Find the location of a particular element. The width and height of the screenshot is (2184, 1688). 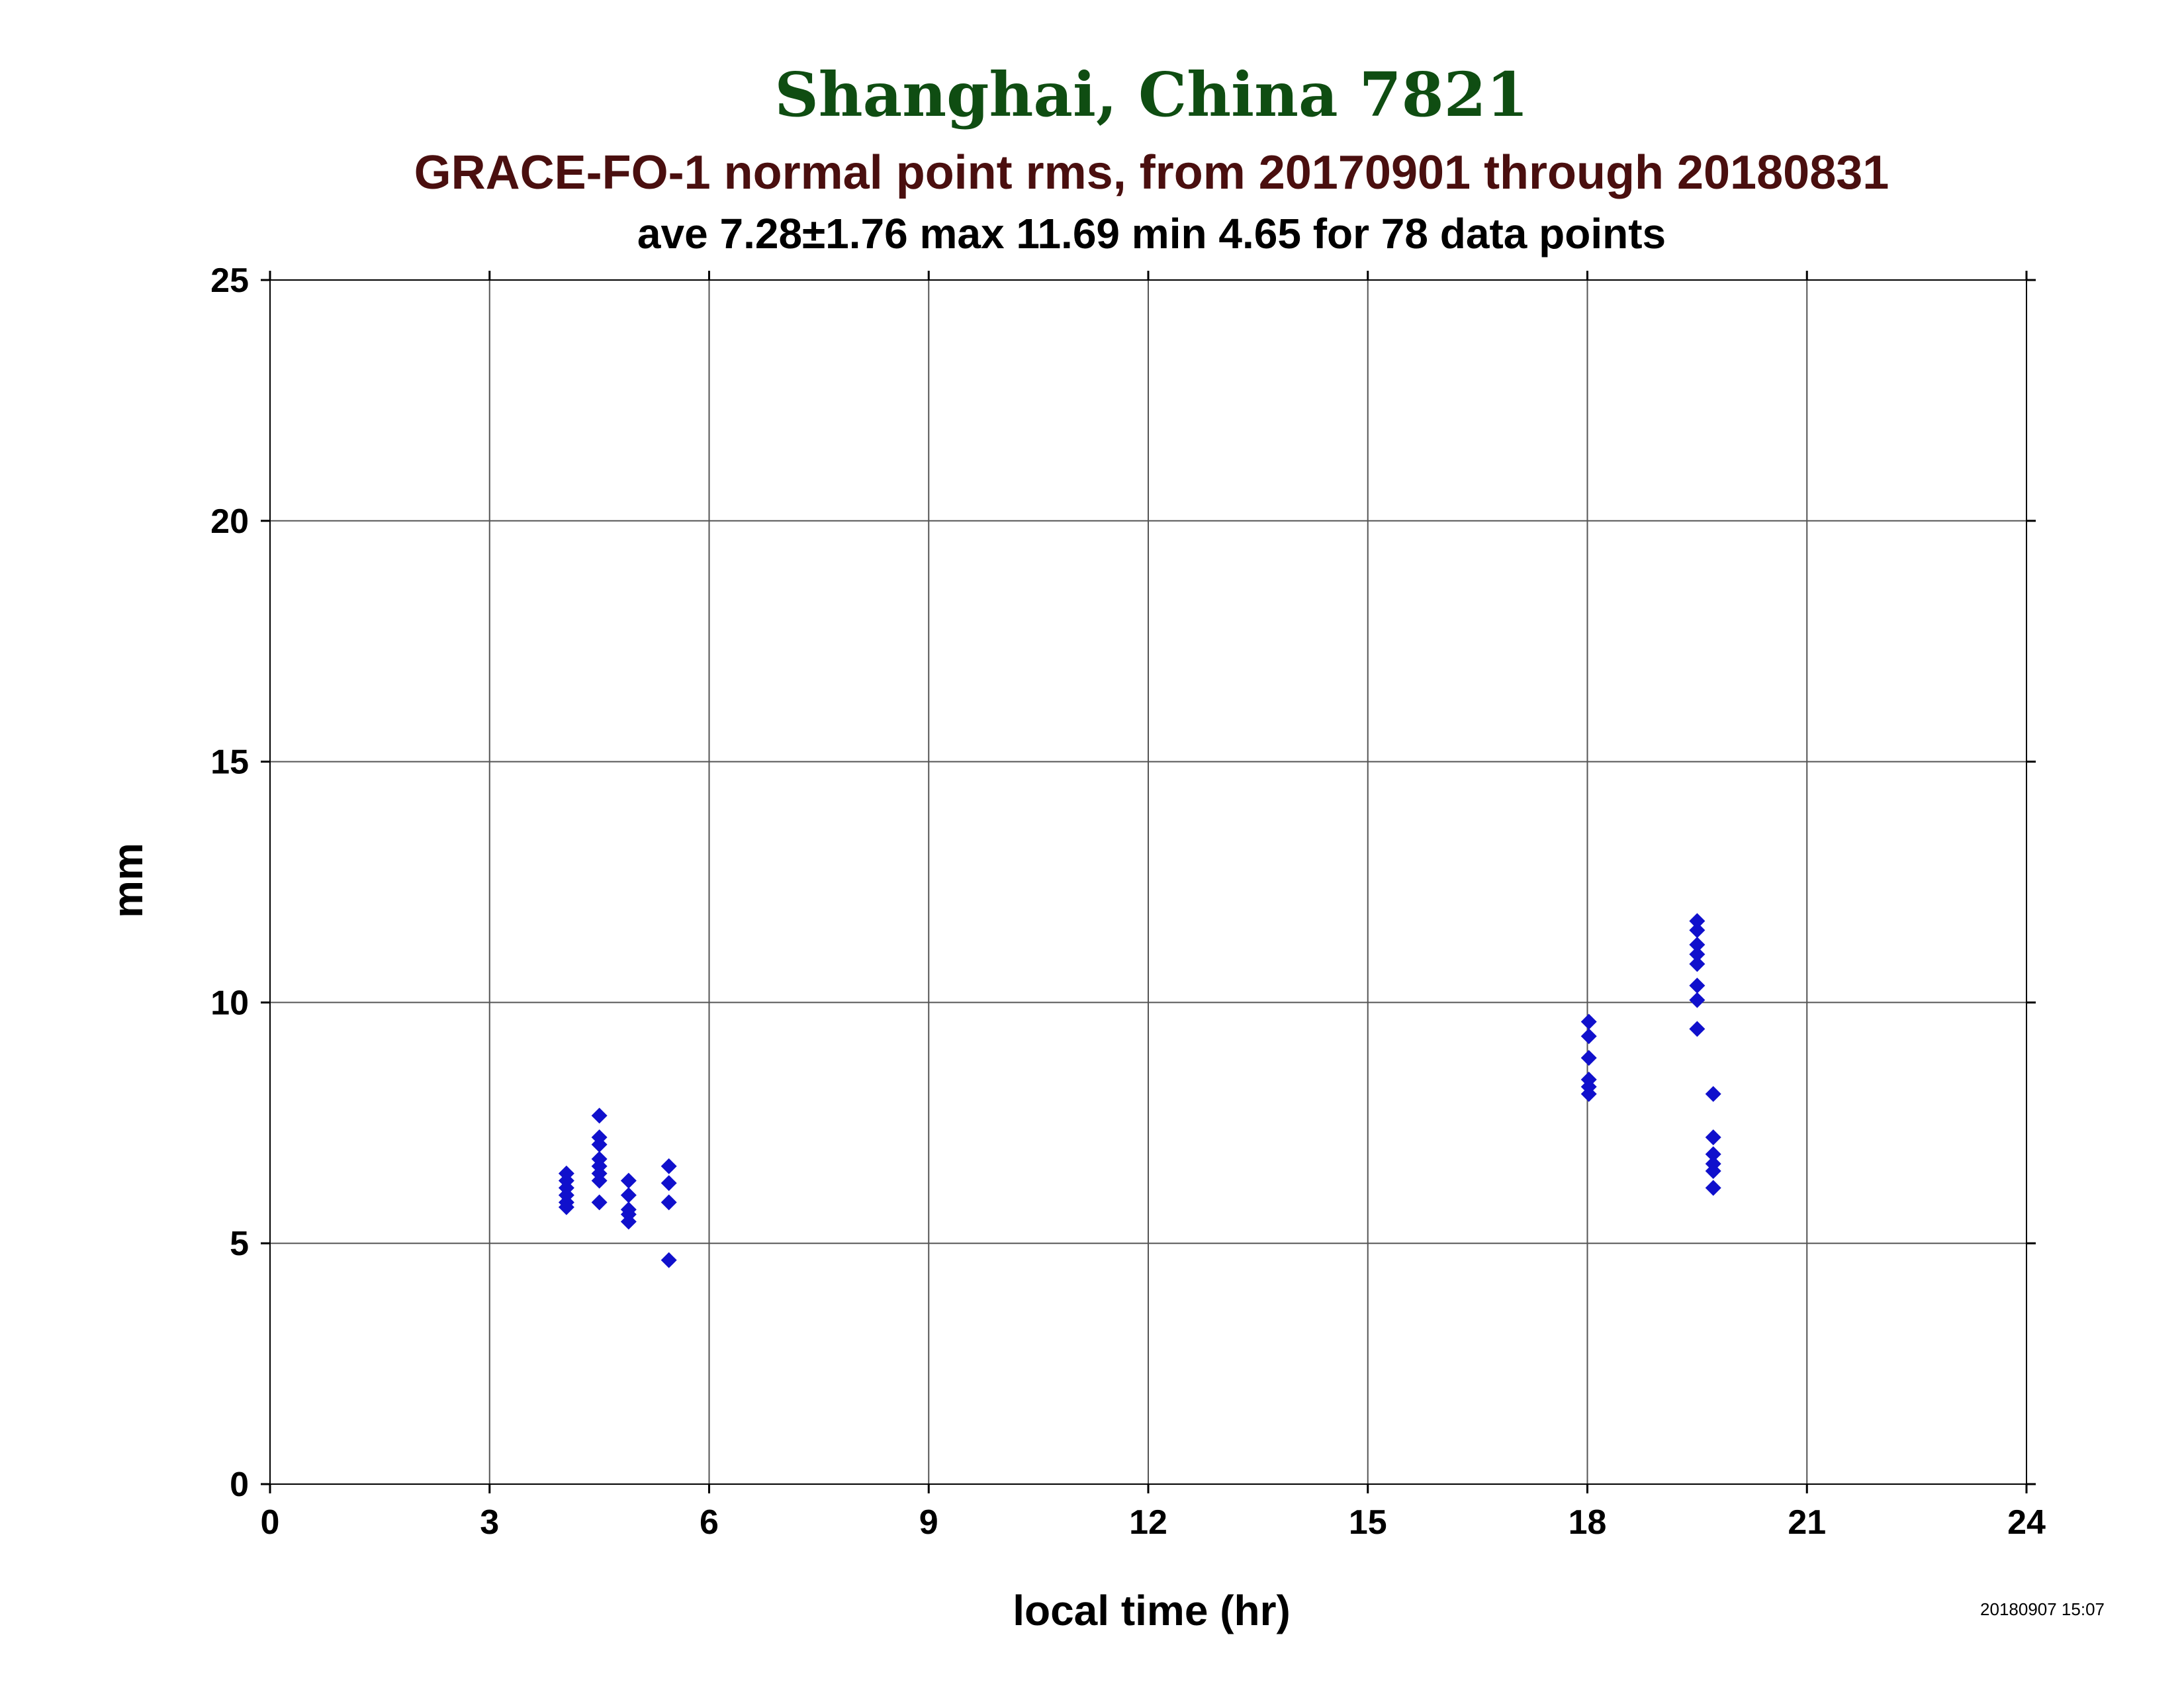

x-tick-label: 0 is located at coordinates (270, 1522).